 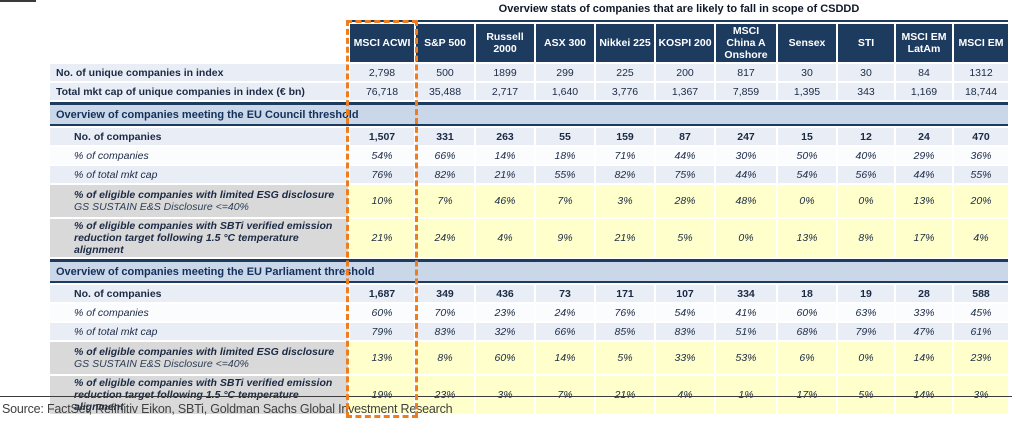 What do you see at coordinates (685, 175) in the screenshot?
I see `data-cell: 75%` at bounding box center [685, 175].